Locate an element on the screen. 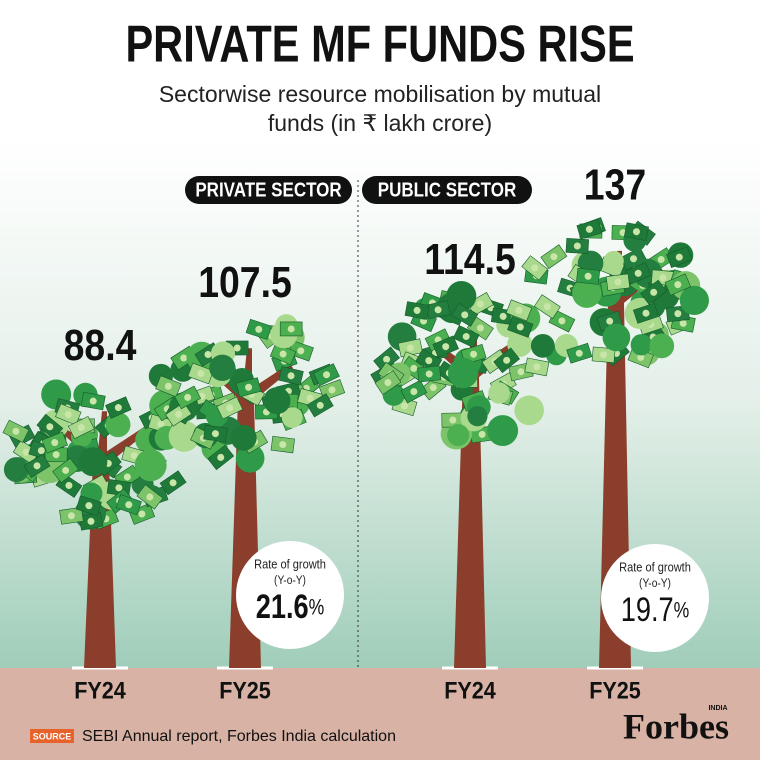 Image resolution: width=760 pixels, height=760 pixels. value-label: 137 is located at coordinates (615, 185).